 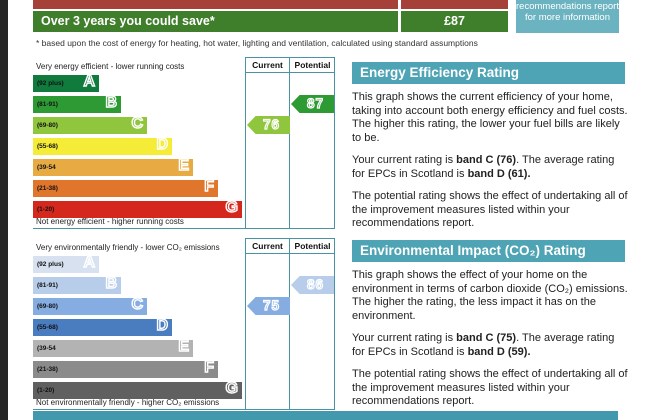 I want to click on current-rating-arrow: 76, so click(x=268, y=125).